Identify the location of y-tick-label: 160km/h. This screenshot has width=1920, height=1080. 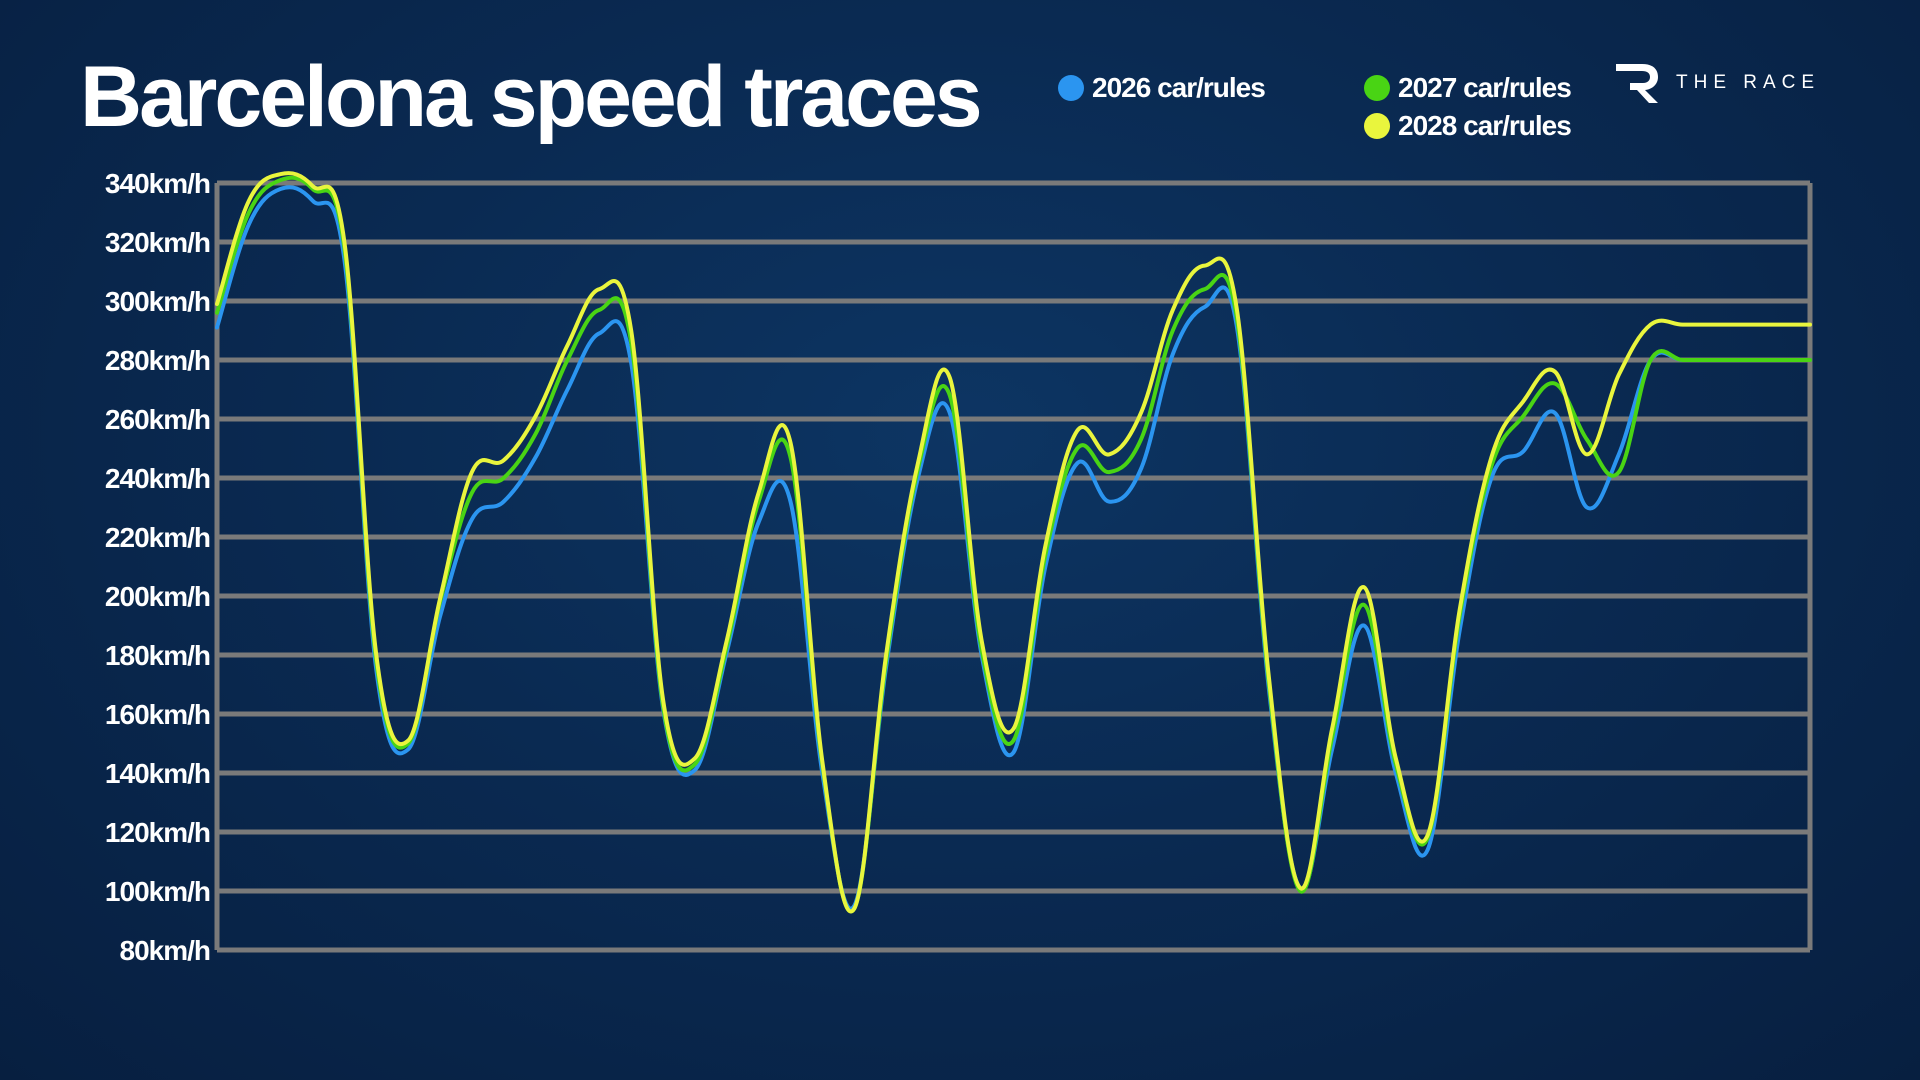
(157, 714).